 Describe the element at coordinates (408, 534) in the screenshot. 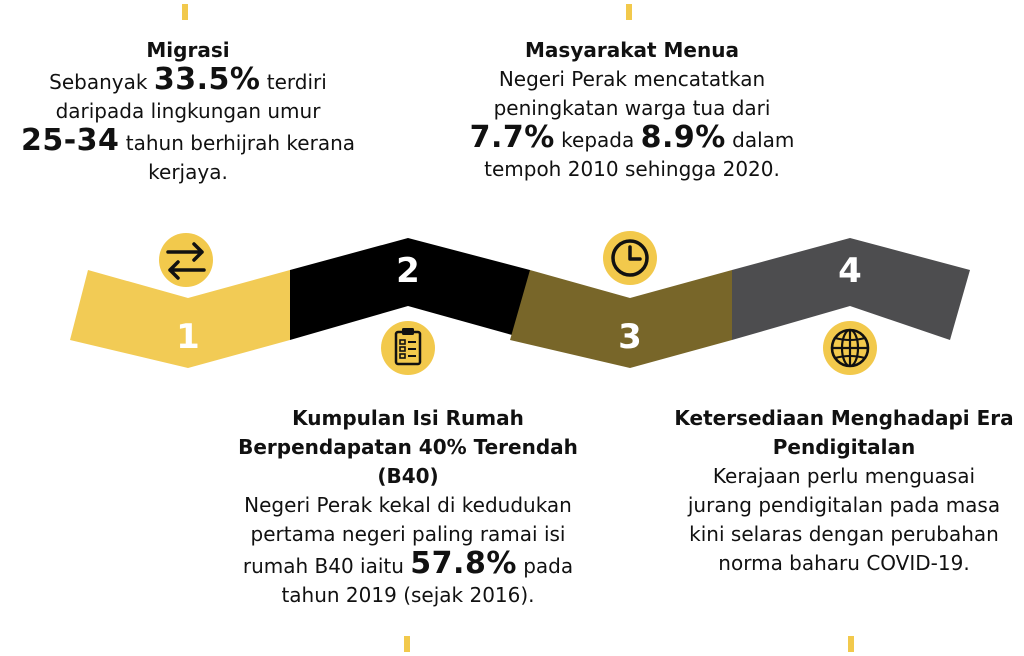

I see `b40-line-2: pertama negeri paling ramai isi` at that location.